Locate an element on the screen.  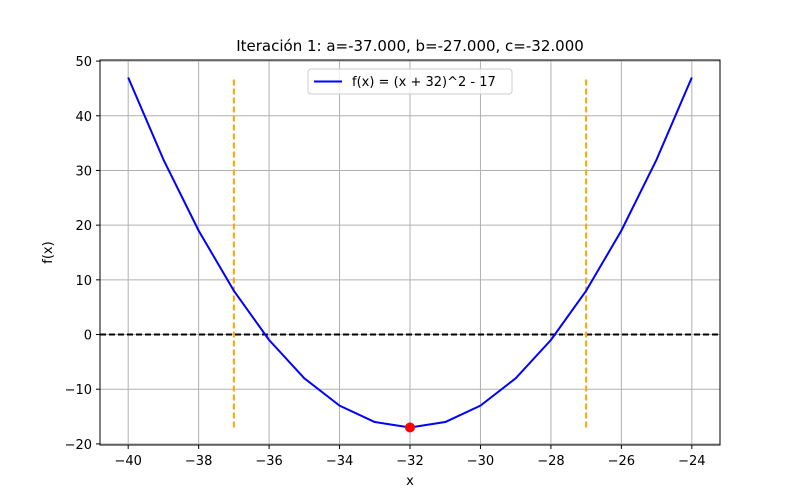
points-layer is located at coordinates (410, 427).